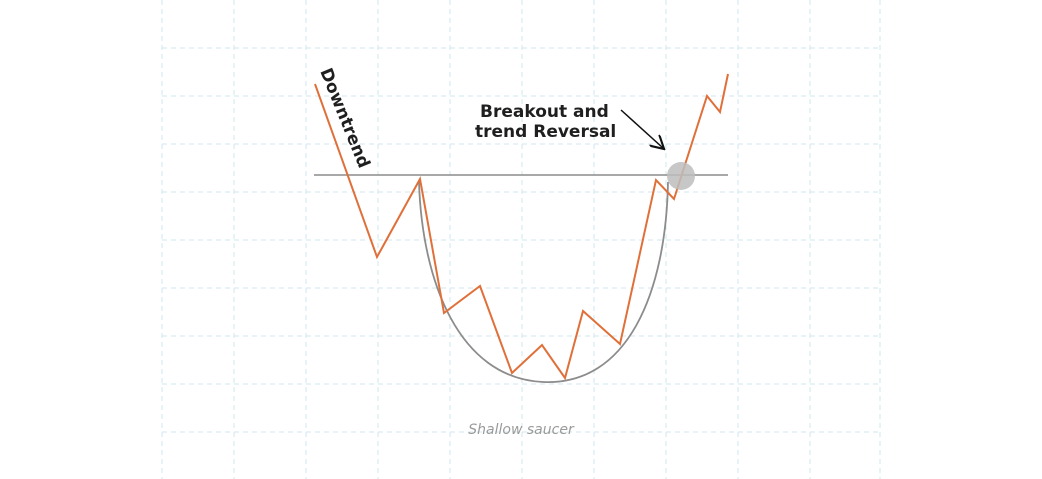 The width and height of the screenshot is (1042, 479). I want to click on saucer-label: Shallow saucer, so click(521, 430).